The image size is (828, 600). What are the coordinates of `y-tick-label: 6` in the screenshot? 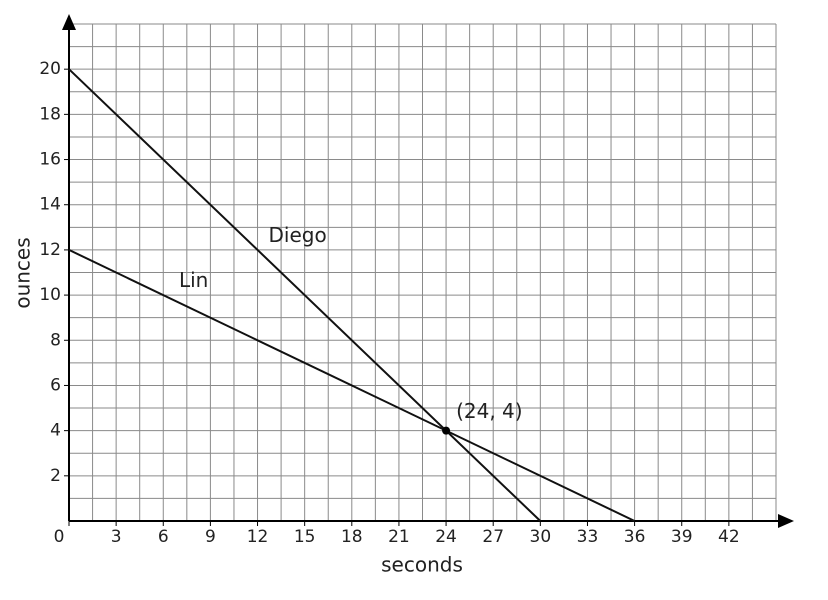 It's located at (55, 385).